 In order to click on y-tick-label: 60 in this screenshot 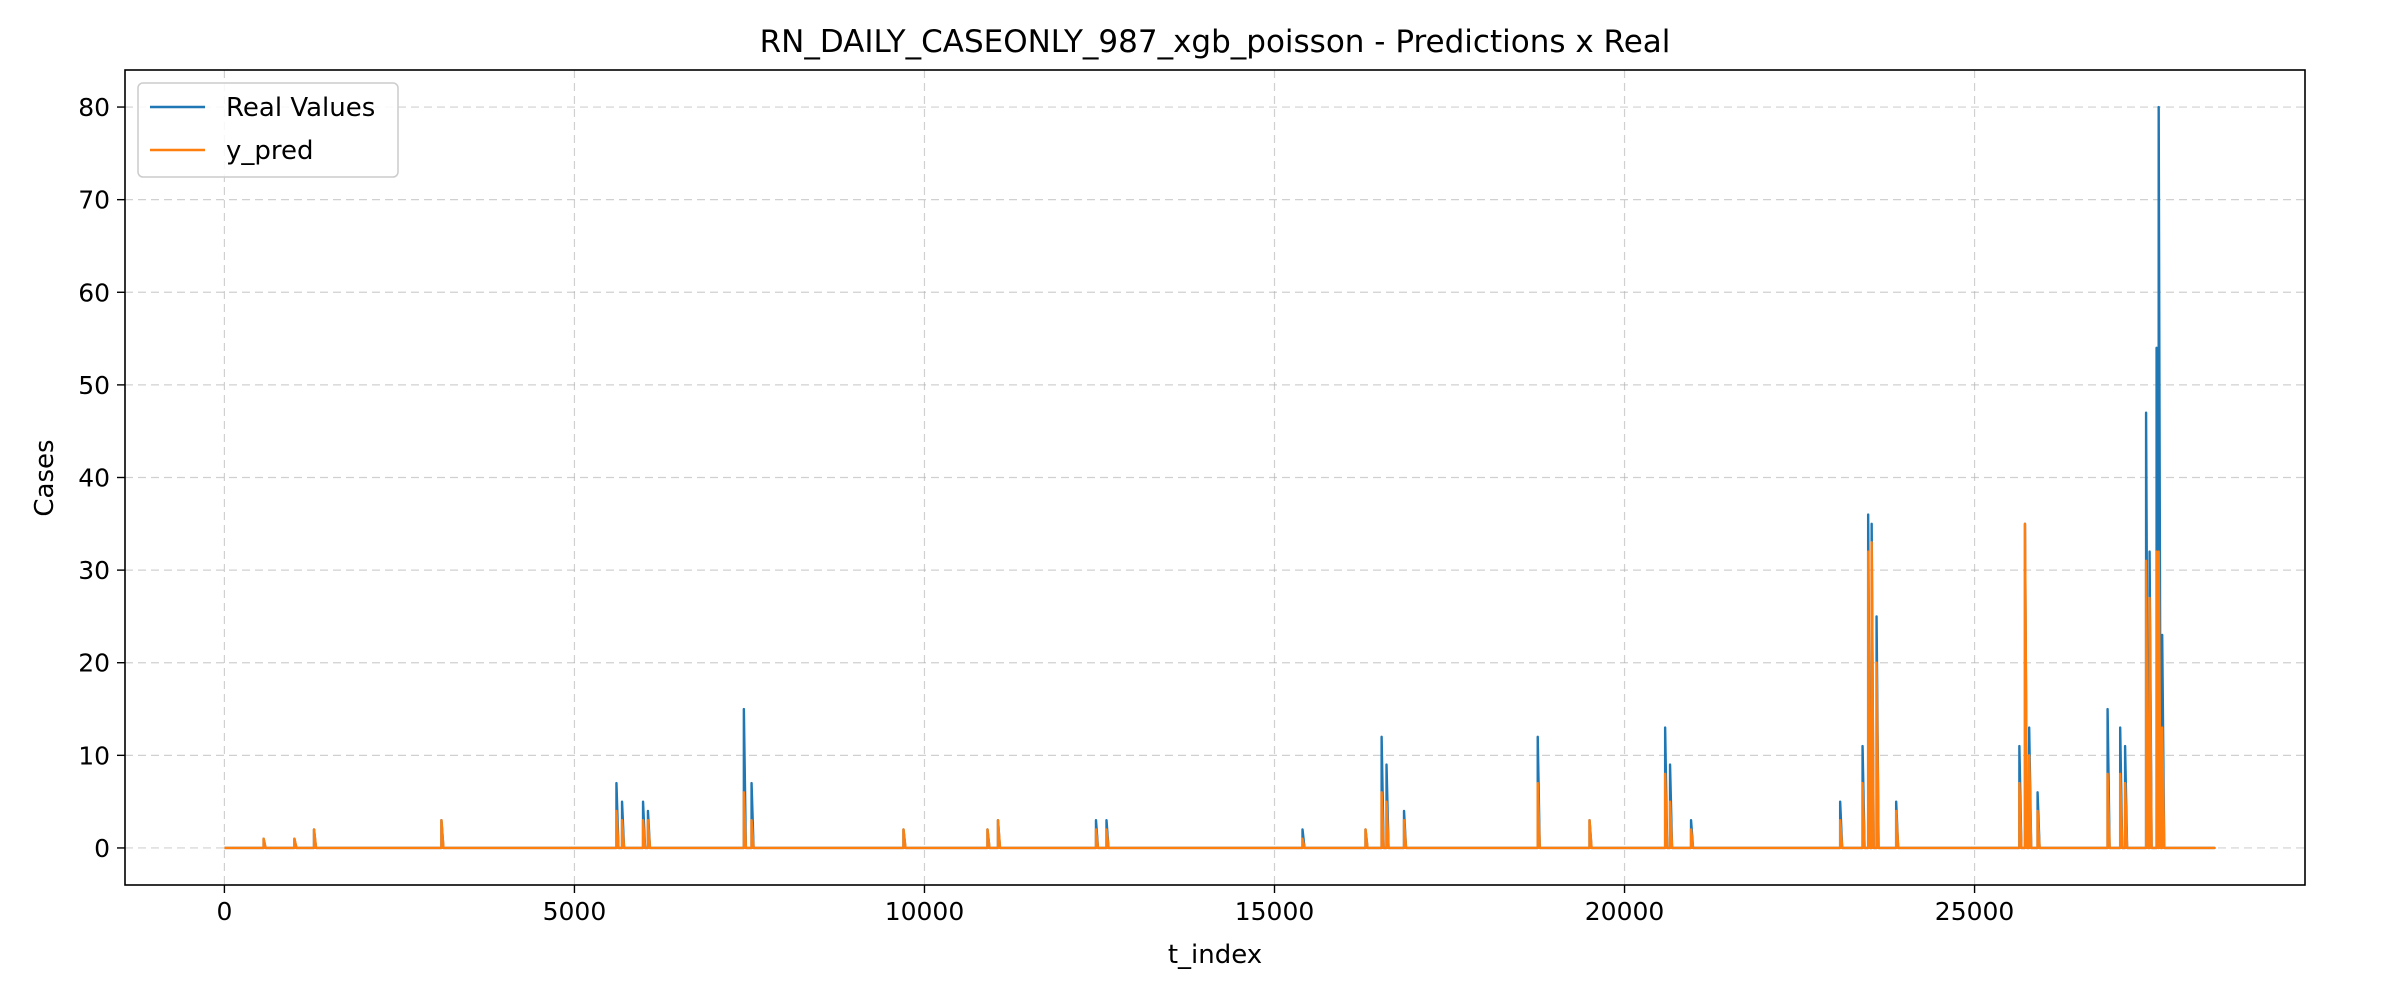, I will do `click(94, 292)`.